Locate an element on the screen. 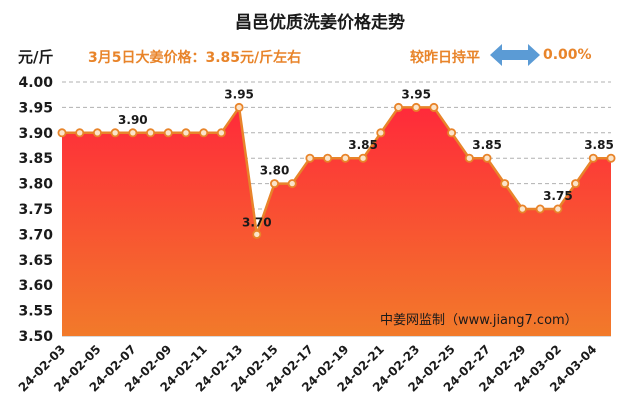  data-label: 3.70 is located at coordinates (257, 222).